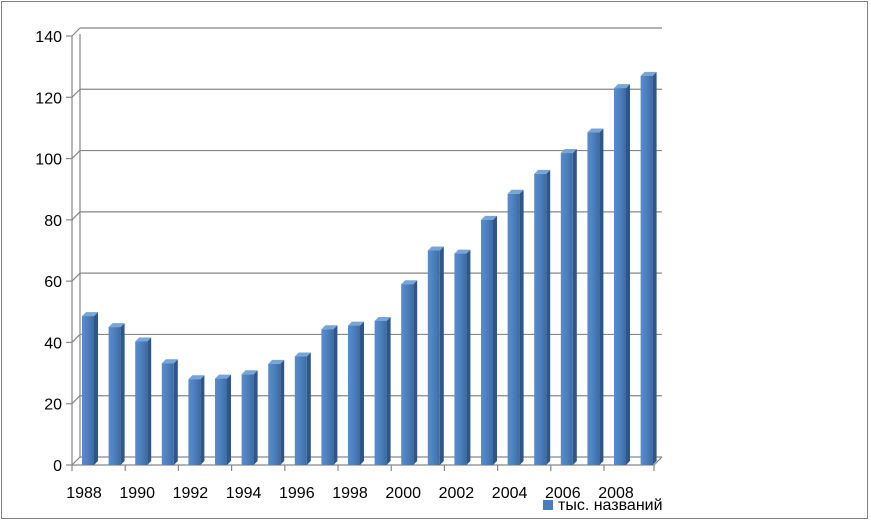 The image size is (871, 522). I want to click on legend: тыс. названий, so click(603, 505).